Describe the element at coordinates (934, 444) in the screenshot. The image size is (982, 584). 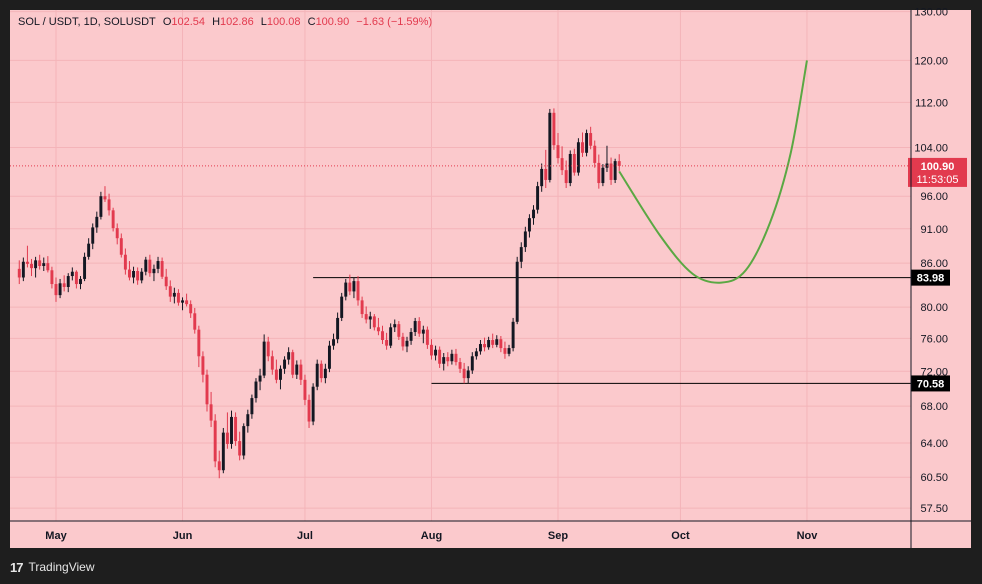
I see `price-tick-label: 64.00` at that location.